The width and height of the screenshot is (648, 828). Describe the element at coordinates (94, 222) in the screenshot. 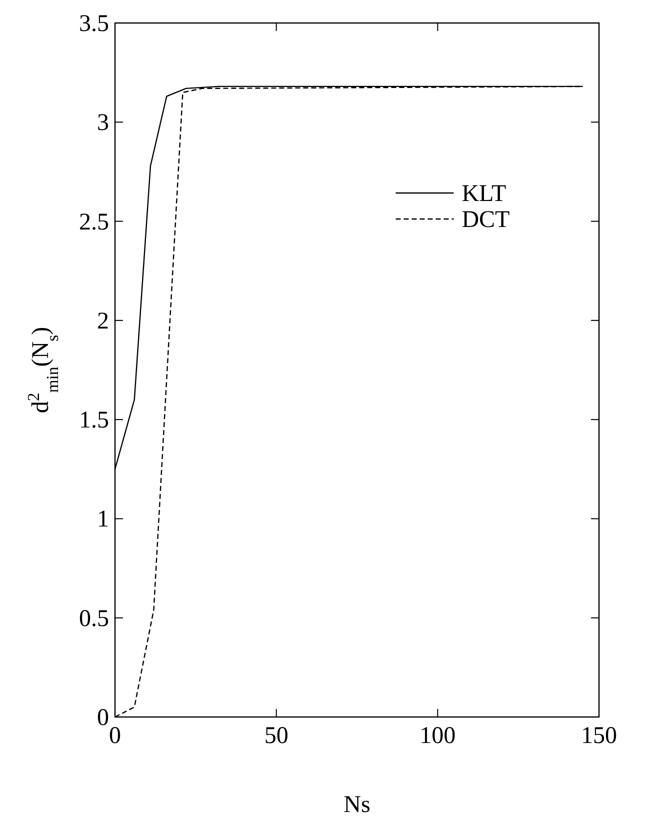

I see `y-tick-label: 2.5` at that location.